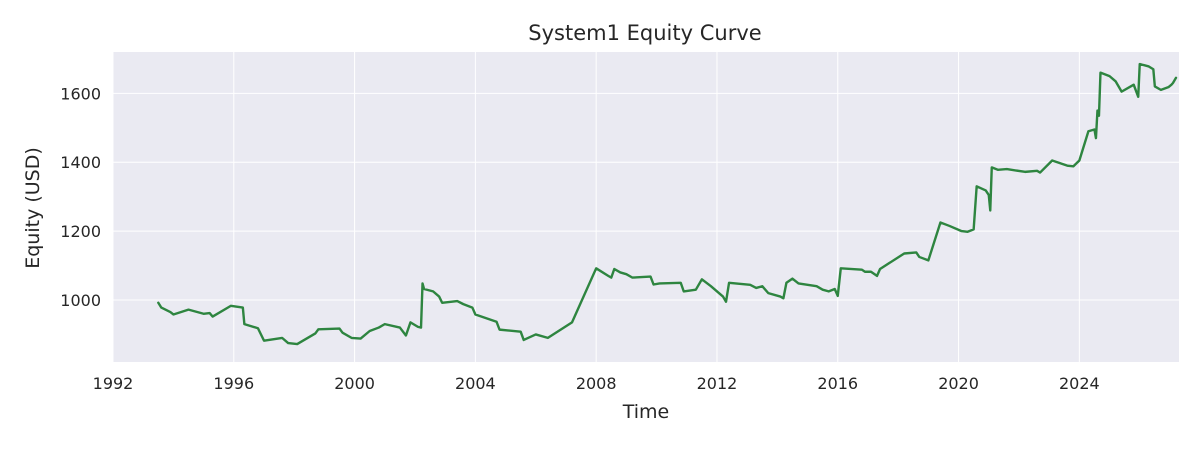 Image resolution: width=1200 pixels, height=450 pixels. I want to click on x-tick-label: 2024, so click(1079, 383).